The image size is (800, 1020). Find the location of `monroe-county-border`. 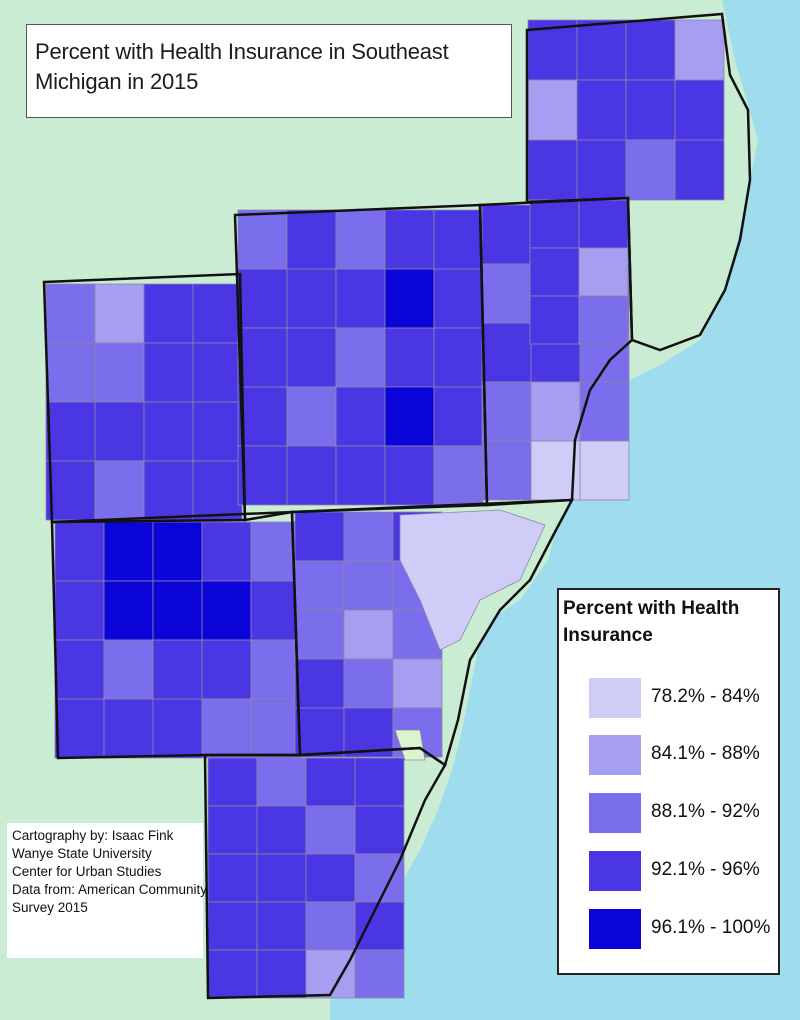

monroe-county-border is located at coordinates (325, 873).